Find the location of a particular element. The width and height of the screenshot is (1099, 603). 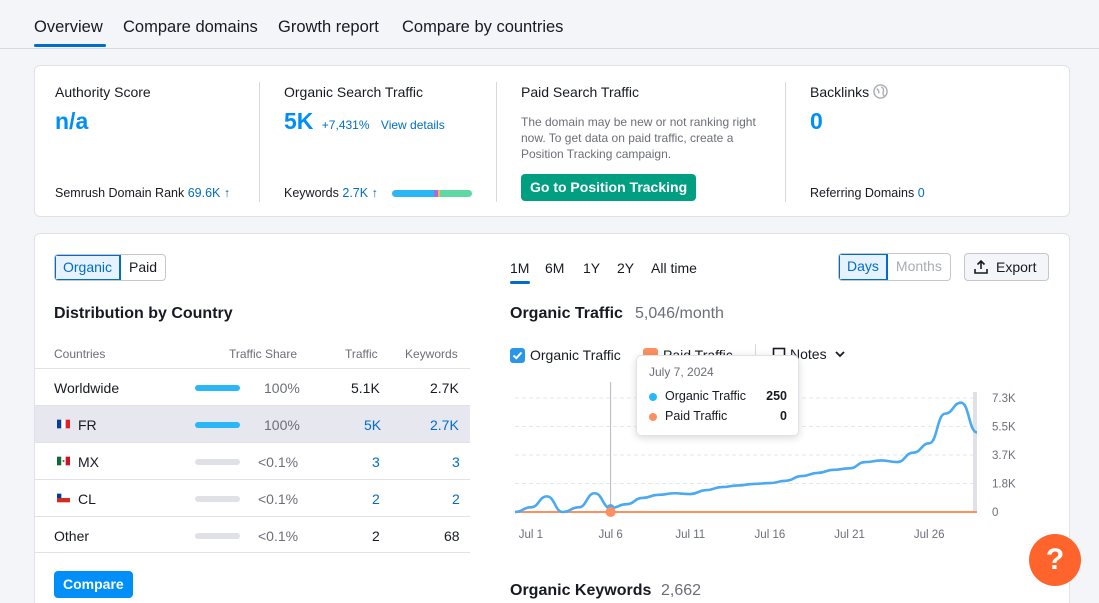

keywords-summary: Keywords 2.7K ↑ is located at coordinates (331, 193).